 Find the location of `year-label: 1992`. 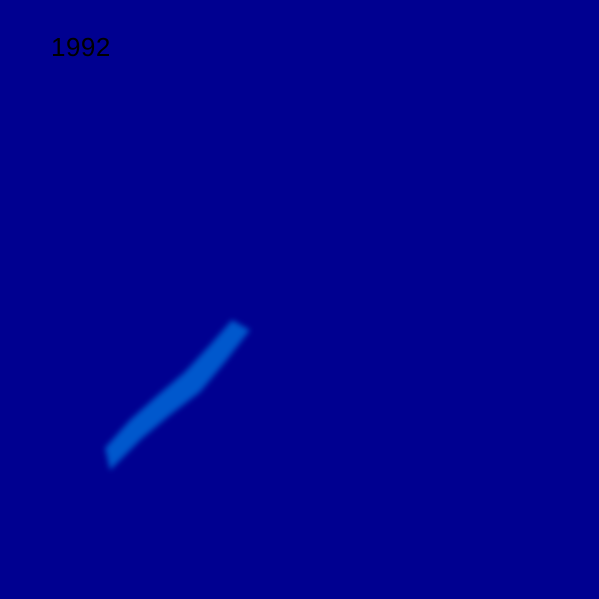

year-label: 1992 is located at coordinates (81, 47).